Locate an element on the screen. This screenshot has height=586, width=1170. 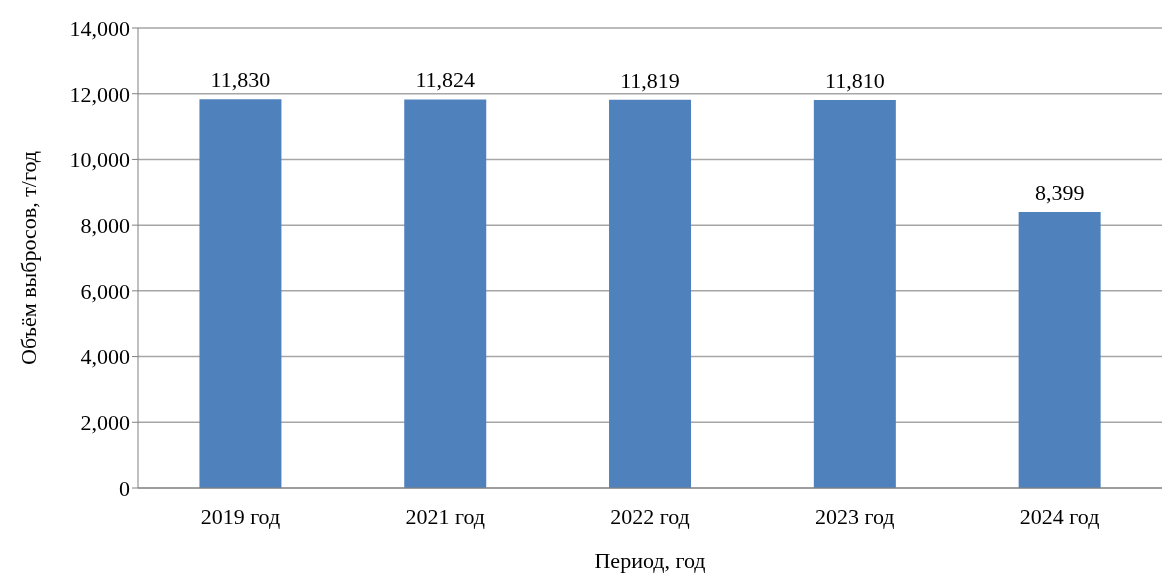
x-tick-label: 2024 год is located at coordinates (1059, 516).